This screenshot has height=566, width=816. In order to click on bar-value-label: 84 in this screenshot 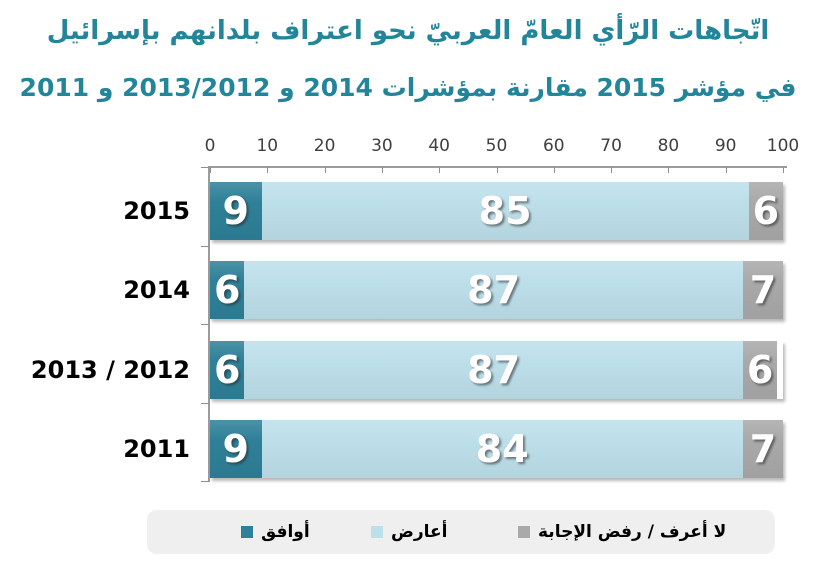, I will do `click(502, 449)`.